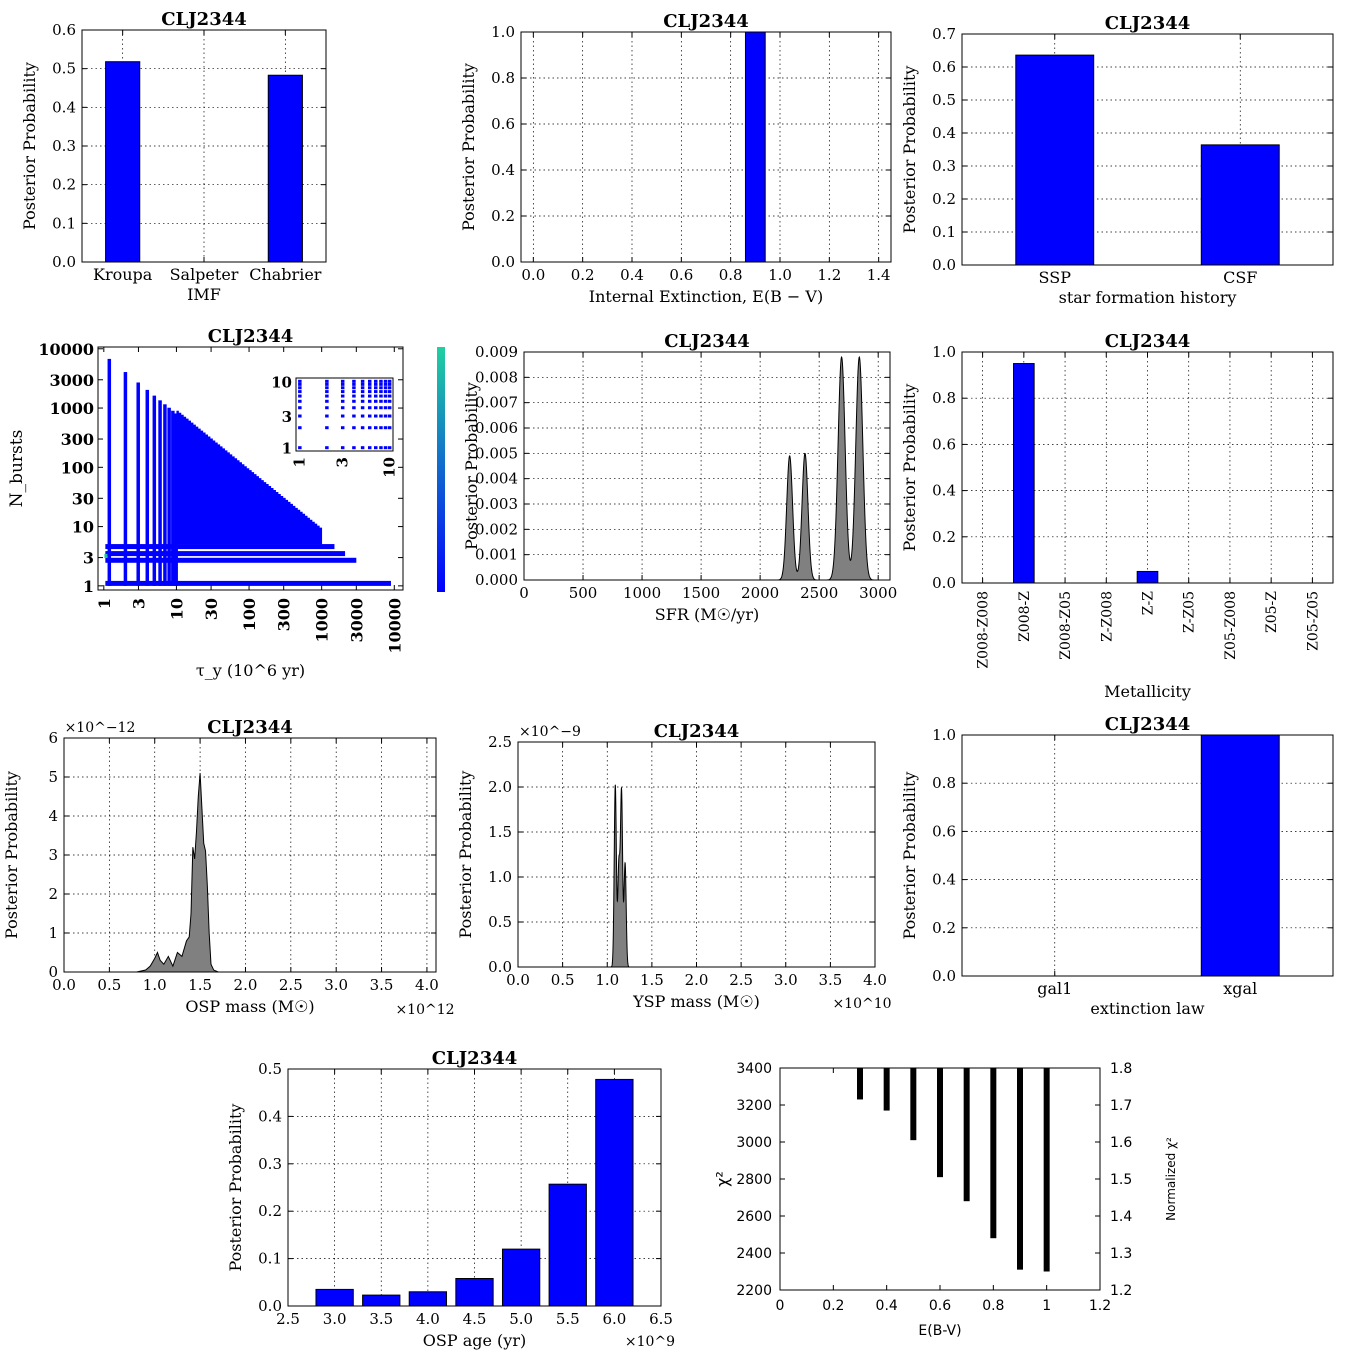  Describe the element at coordinates (17, 469) in the screenshot. I see `y-axis-label: N_bursts` at that location.